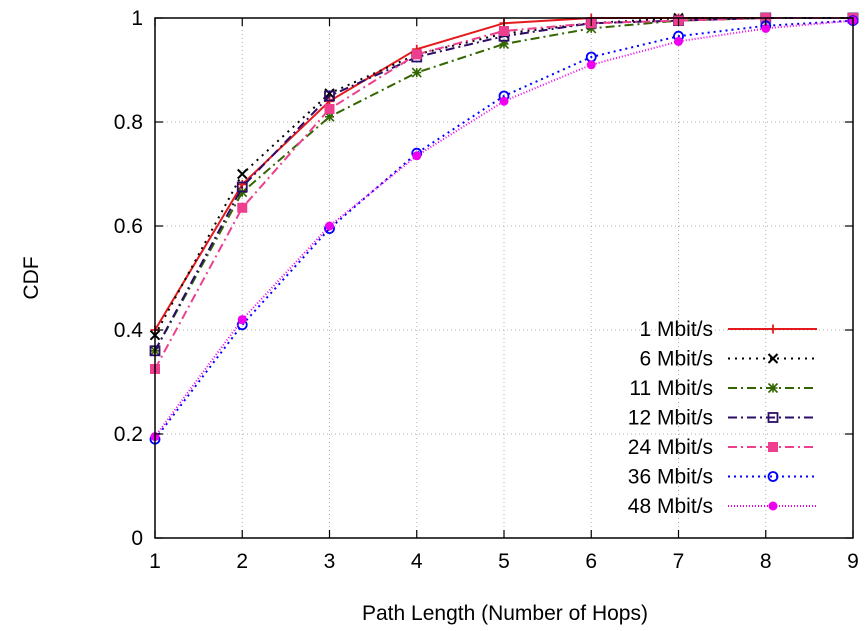 The width and height of the screenshot is (868, 631). What do you see at coordinates (679, 561) in the screenshot?
I see `x-tick-label: 7` at bounding box center [679, 561].